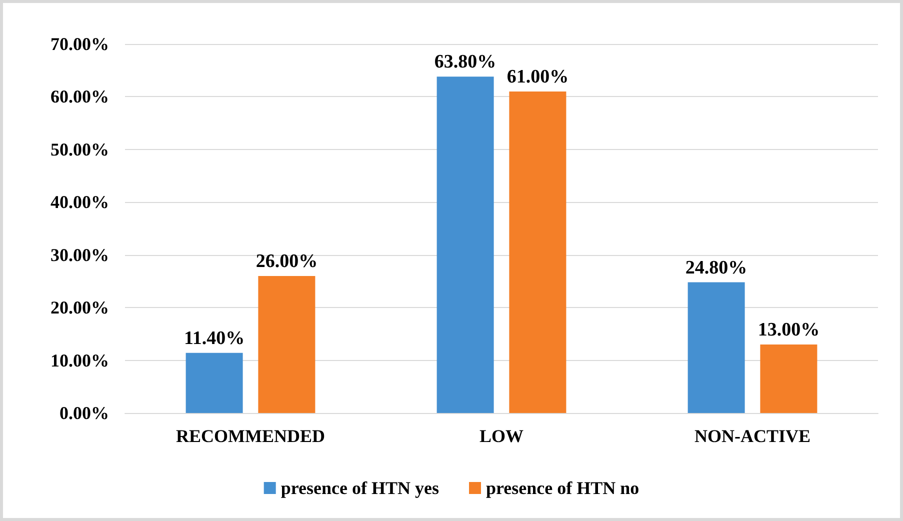 The image size is (903, 521). I want to click on data-label: 11.40%, so click(214, 338).